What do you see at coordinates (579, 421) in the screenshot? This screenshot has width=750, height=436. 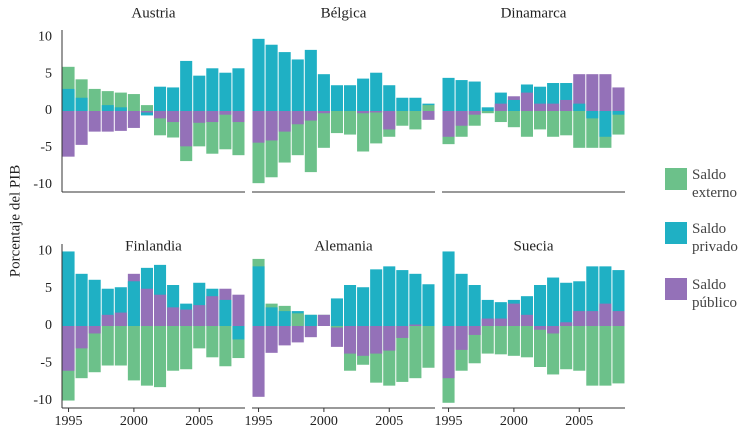 I see `x-tick-label: 2005` at bounding box center [579, 421].